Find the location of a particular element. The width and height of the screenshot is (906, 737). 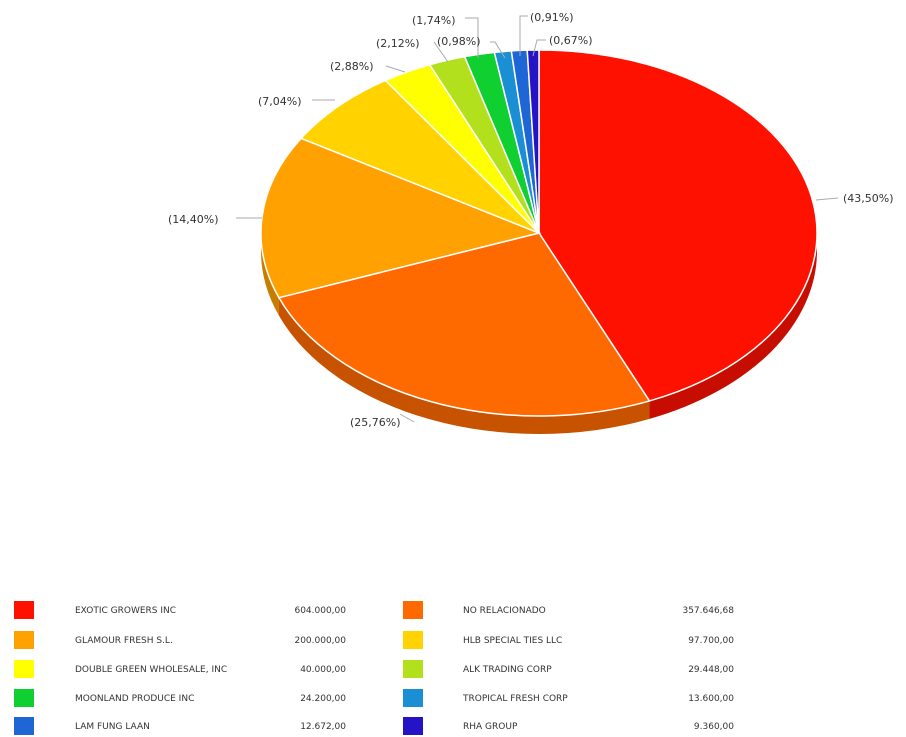

legend-value: 604.000,00 is located at coordinates (320, 611).